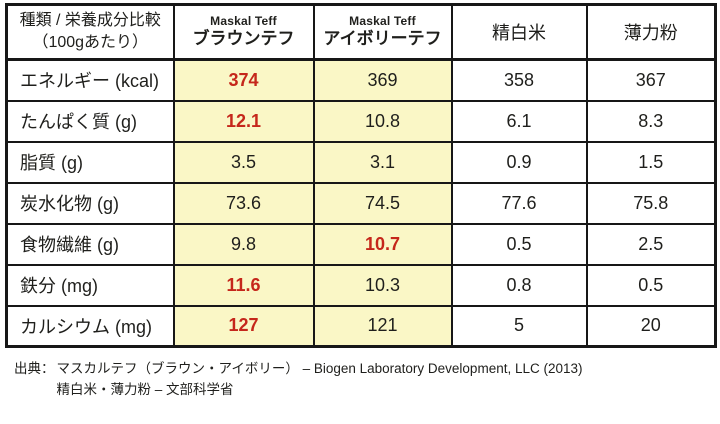  I want to click on table-row-carbohydrate: 炭水化物 (g) 73.6 74.5 77.6 75.8, so click(361, 203).